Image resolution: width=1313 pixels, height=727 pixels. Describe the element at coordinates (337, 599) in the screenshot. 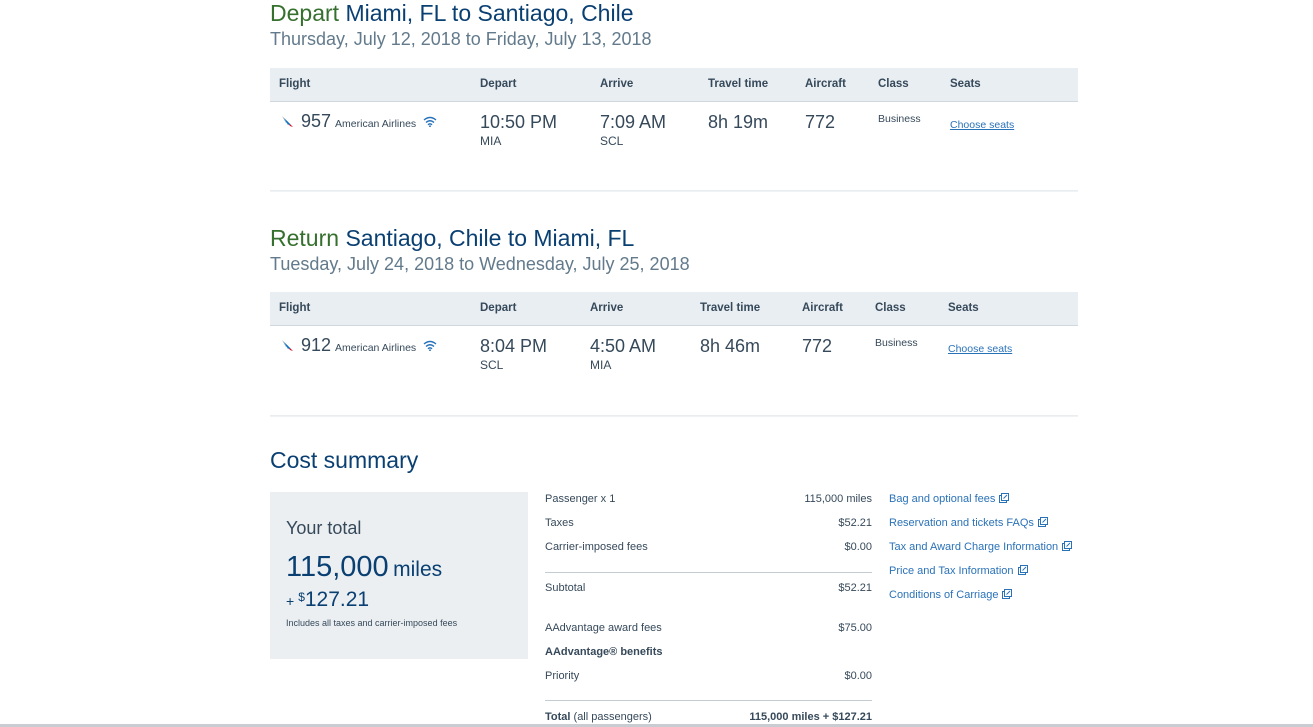

I see `total-cash-value: 127.21` at that location.